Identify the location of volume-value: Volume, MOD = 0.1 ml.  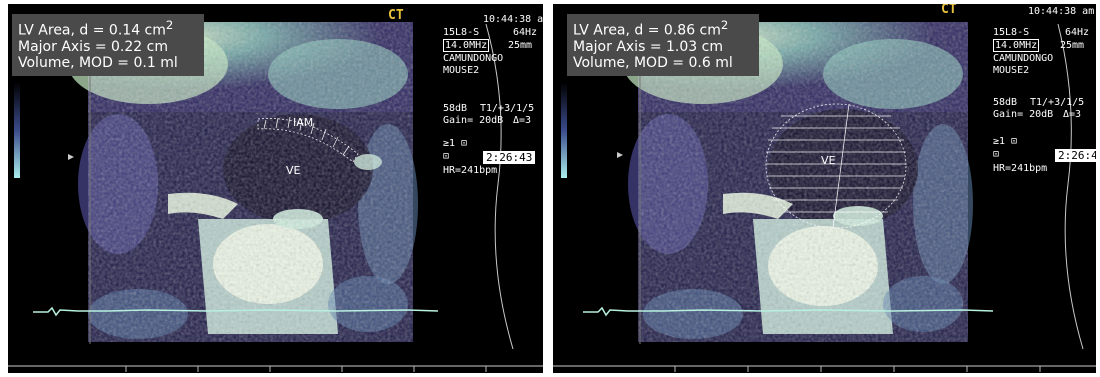
(98, 62).